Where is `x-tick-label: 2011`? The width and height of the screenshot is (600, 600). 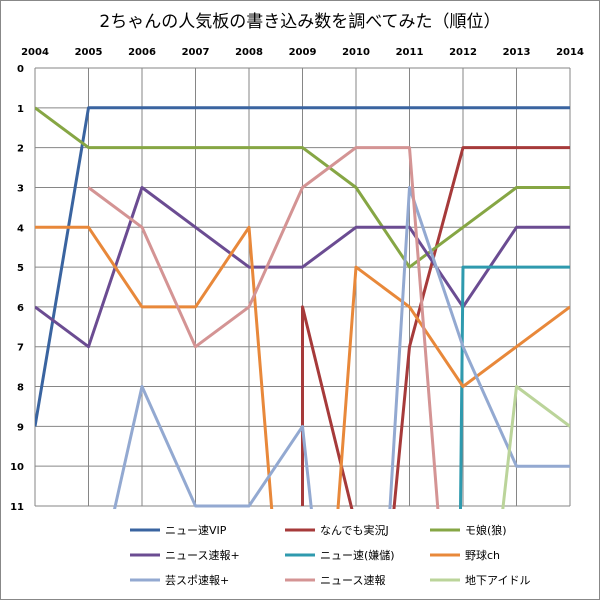 x-tick-label: 2011 is located at coordinates (410, 52).